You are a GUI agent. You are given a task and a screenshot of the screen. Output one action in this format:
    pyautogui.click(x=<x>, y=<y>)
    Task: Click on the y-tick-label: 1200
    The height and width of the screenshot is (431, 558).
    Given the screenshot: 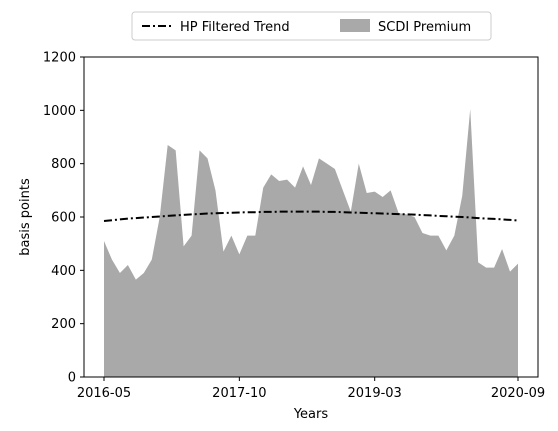 What is the action you would take?
    pyautogui.click(x=59, y=58)
    